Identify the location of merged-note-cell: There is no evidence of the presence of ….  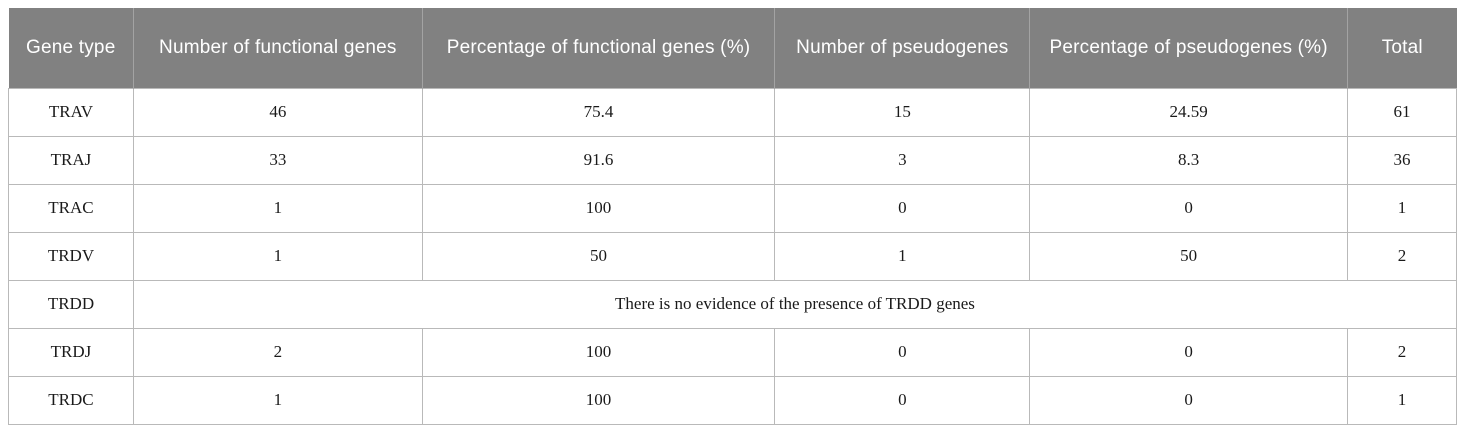
(795, 304).